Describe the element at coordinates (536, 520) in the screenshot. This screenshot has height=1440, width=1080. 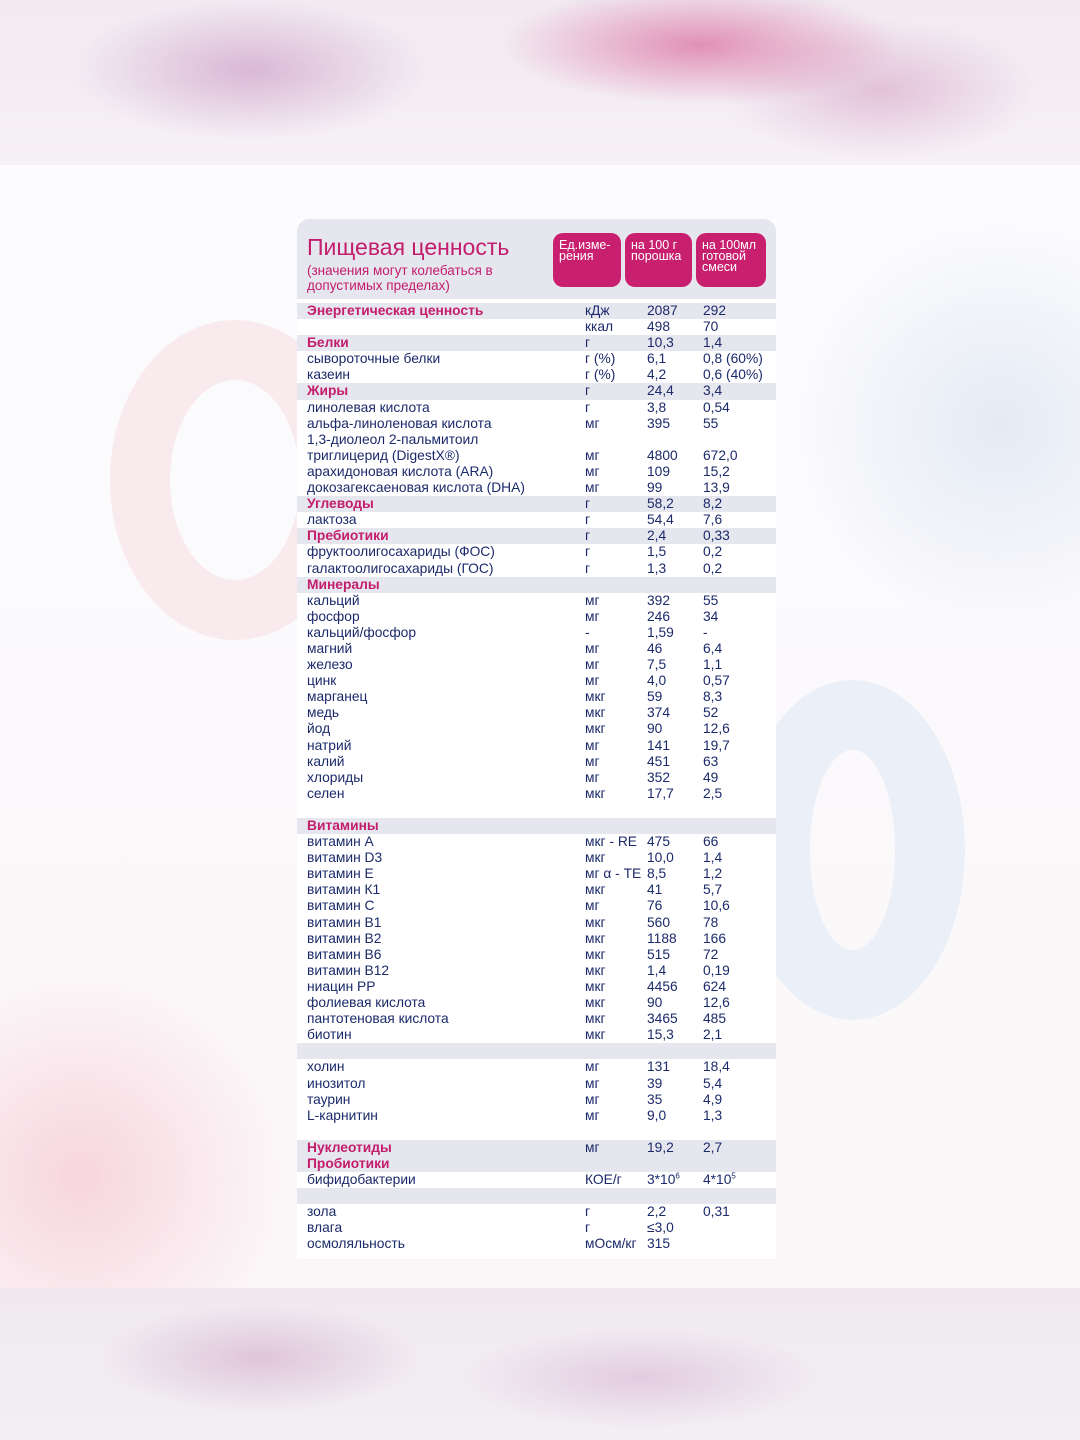
I see `table-row: лактоза г 54,4 7,6` at that location.